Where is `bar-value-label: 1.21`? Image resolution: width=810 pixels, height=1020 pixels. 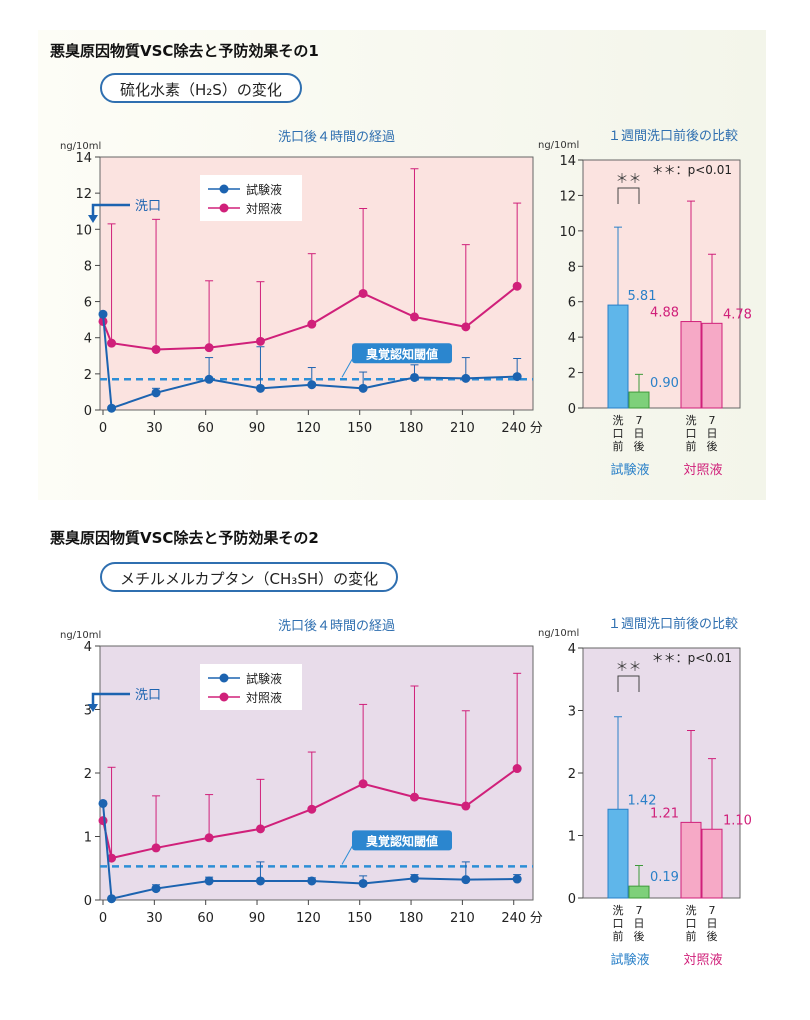
bar-value-label: 1.21 is located at coordinates (664, 813).